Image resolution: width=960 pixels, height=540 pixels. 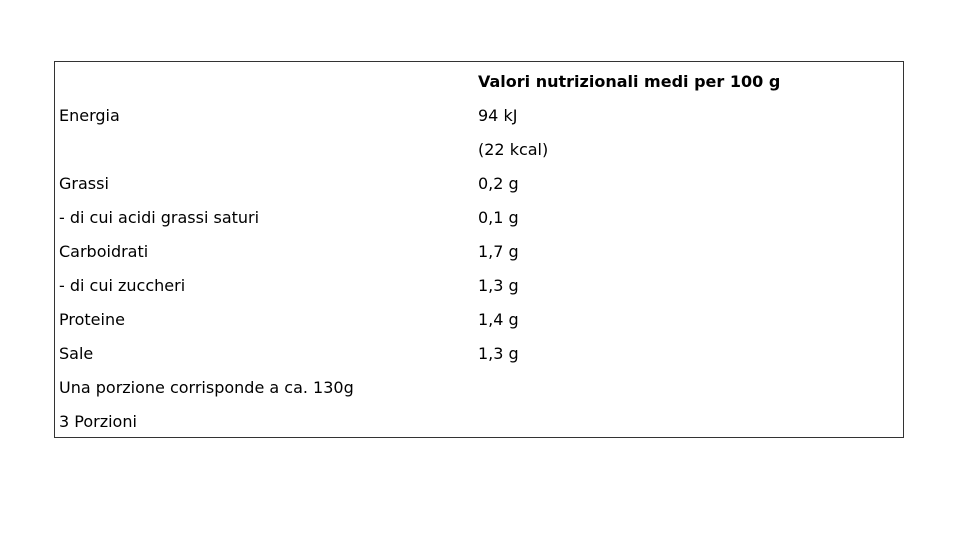 What do you see at coordinates (498, 183) in the screenshot?
I see `nutrient-value: 0,2 g` at bounding box center [498, 183].